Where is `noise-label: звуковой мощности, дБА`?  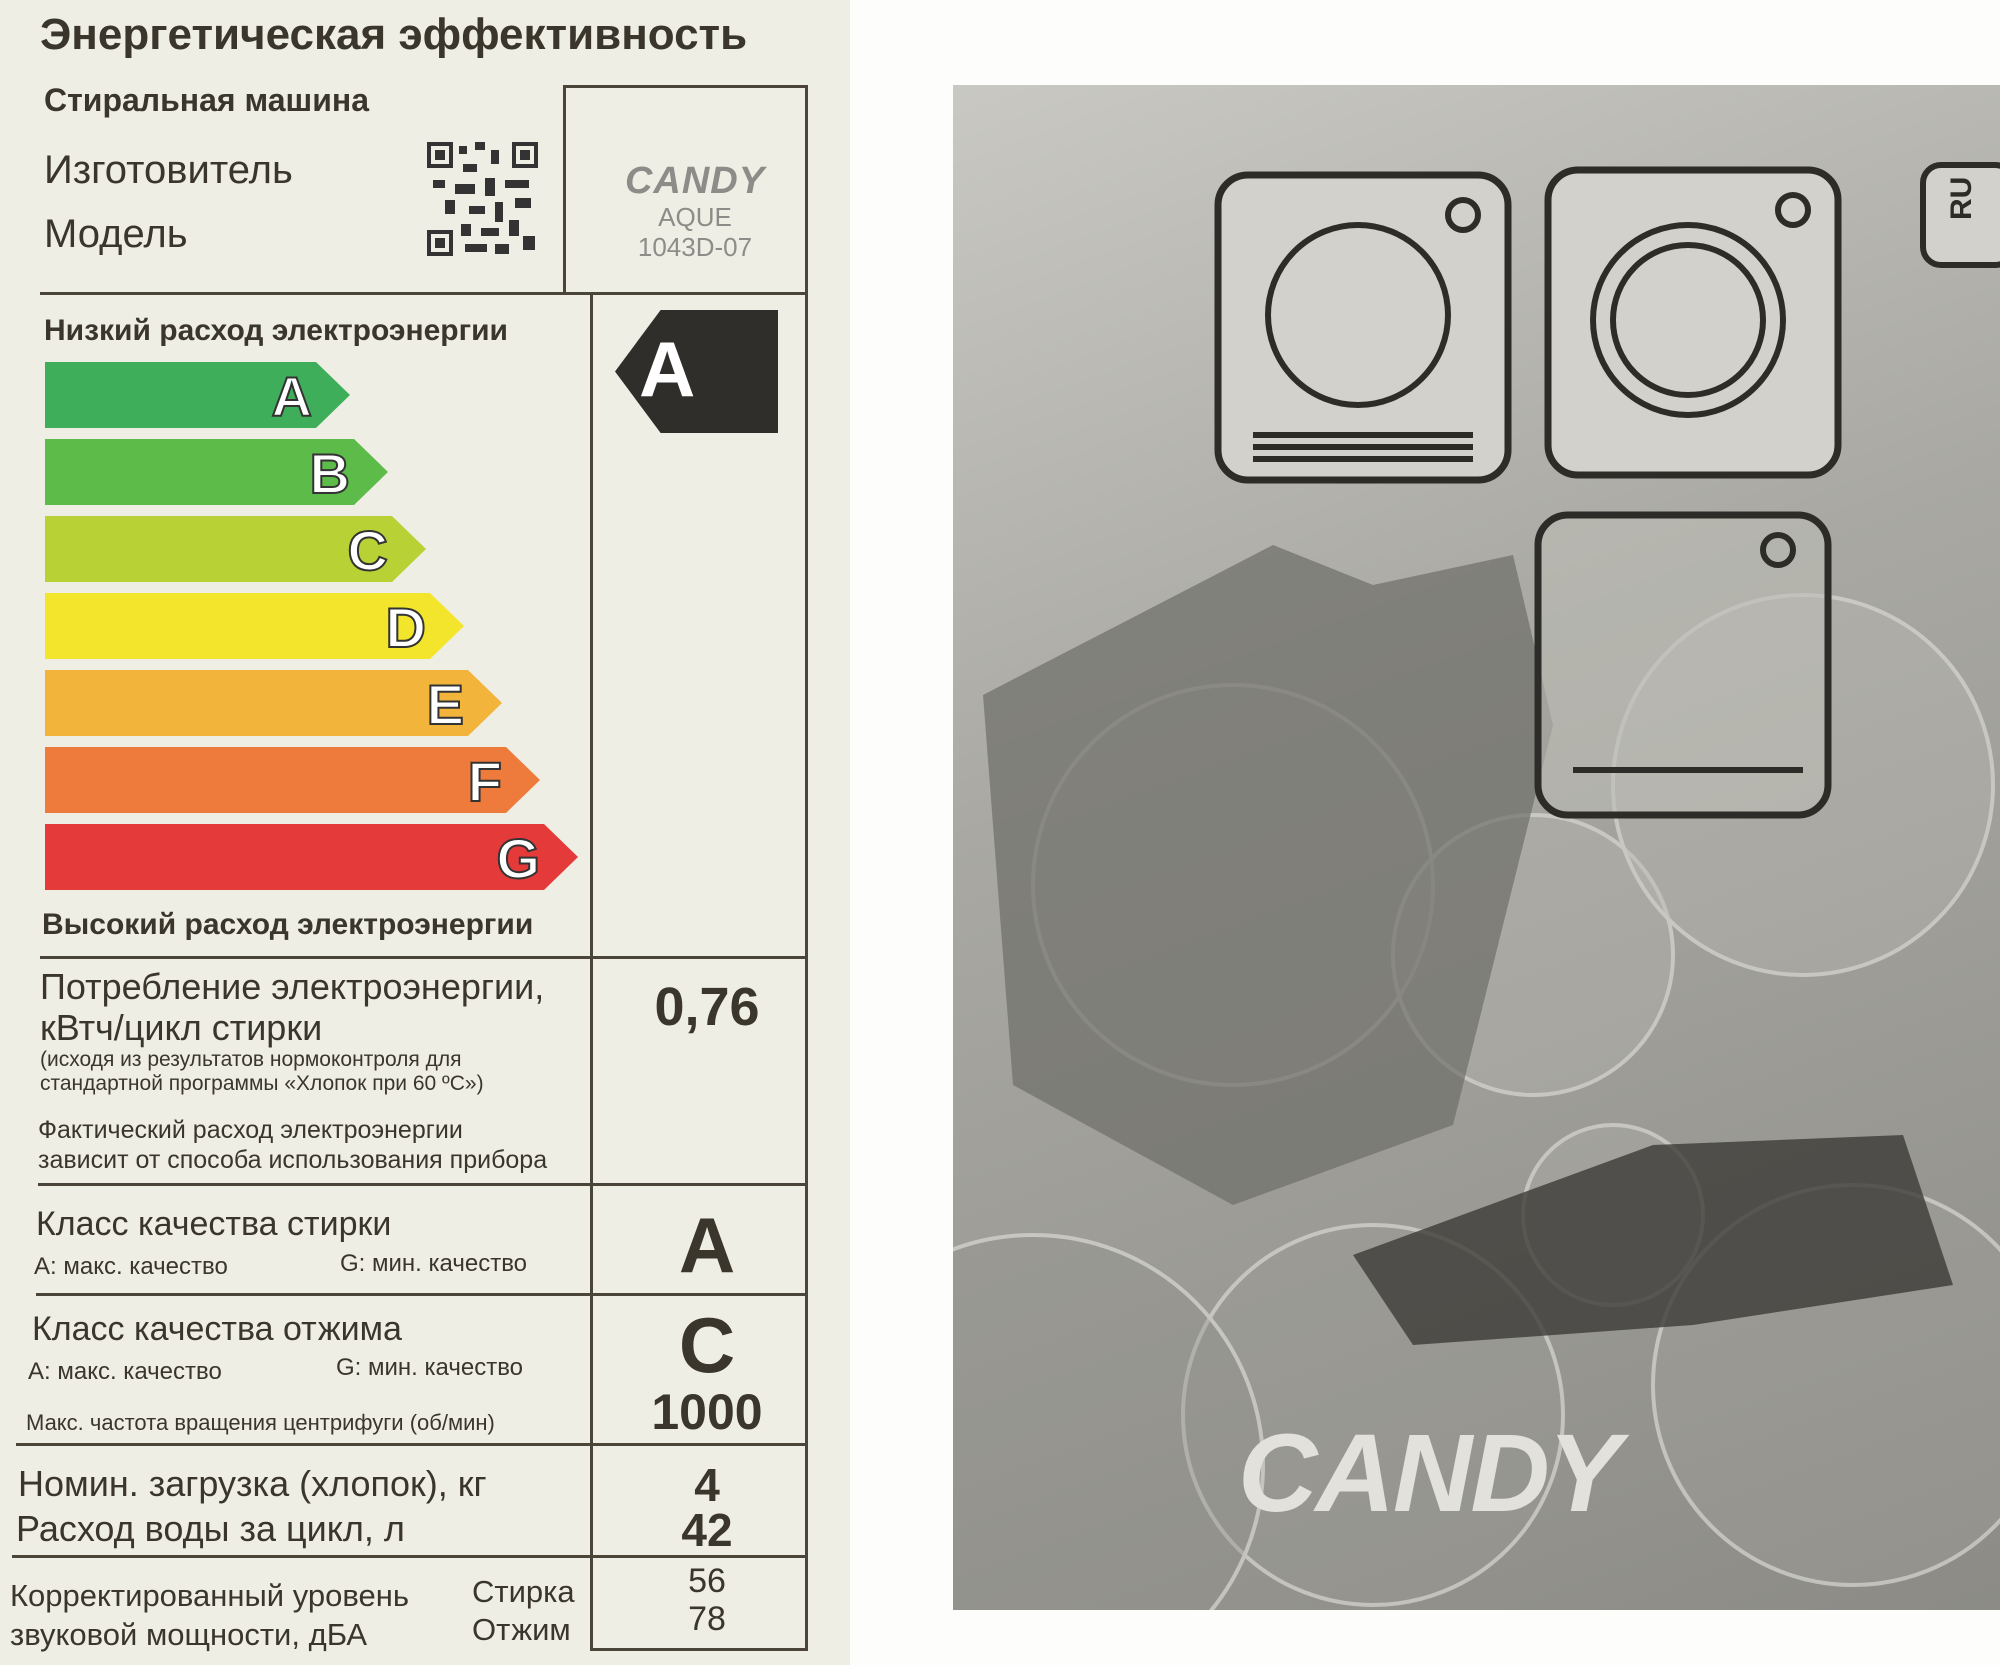 noise-label: звуковой мощности, дБА is located at coordinates (189, 1634).